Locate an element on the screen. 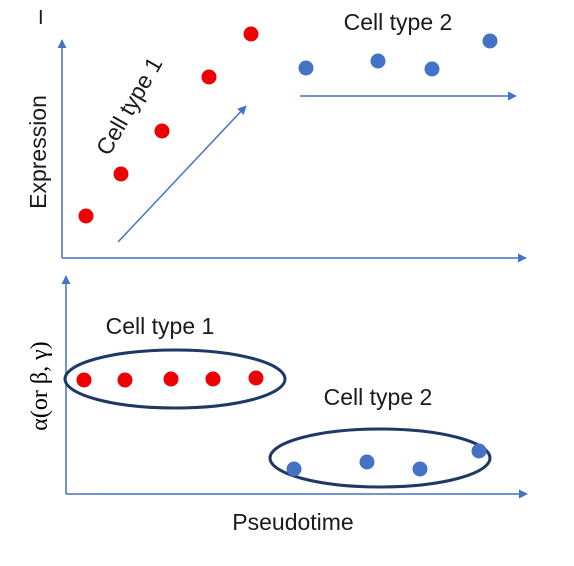 Image resolution: width=574 pixels, height=566 pixels. bottom-y-axis-label: α(or β, γ) is located at coordinates (40, 385).